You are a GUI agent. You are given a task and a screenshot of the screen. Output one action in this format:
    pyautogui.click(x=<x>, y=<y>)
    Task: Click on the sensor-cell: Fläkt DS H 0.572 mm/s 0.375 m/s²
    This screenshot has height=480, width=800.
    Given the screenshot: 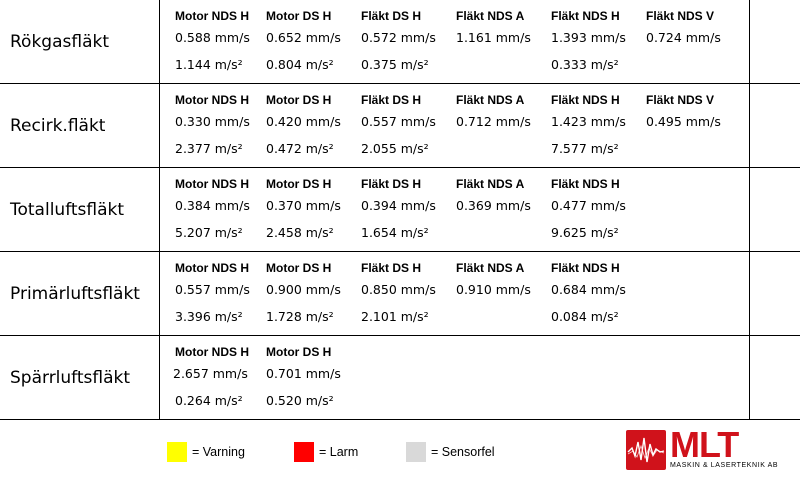 What is the action you would take?
    pyautogui.click(x=407, y=42)
    